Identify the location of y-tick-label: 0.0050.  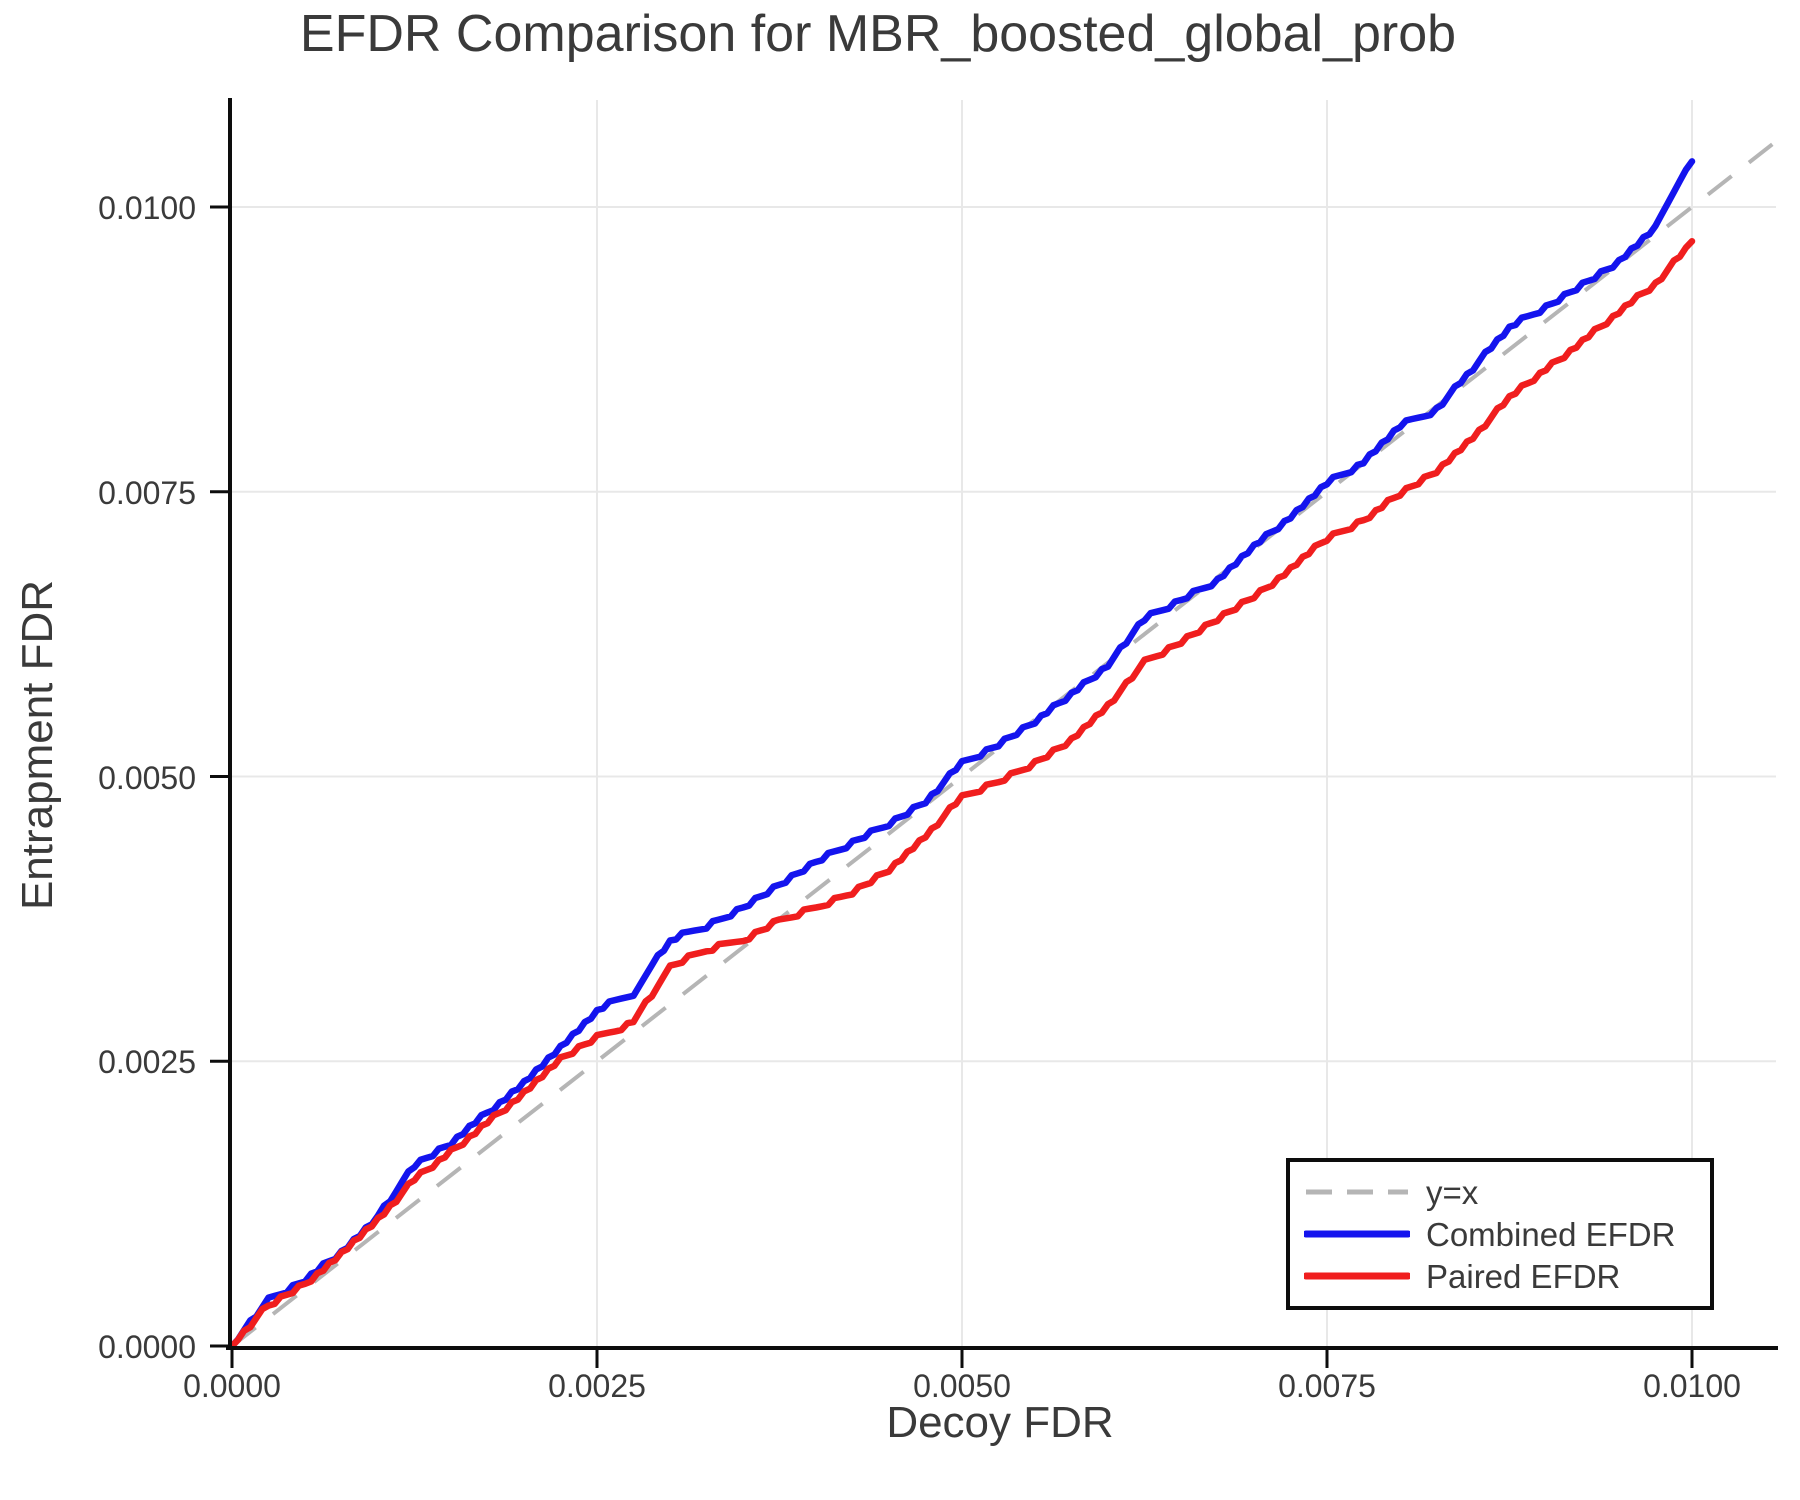
(147, 777).